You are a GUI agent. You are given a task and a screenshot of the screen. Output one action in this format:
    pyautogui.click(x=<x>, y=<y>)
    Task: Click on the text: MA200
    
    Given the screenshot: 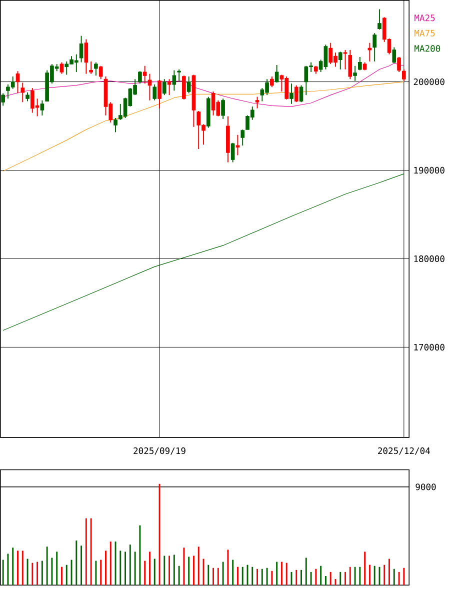 What is the action you would take?
    pyautogui.click(x=427, y=48)
    